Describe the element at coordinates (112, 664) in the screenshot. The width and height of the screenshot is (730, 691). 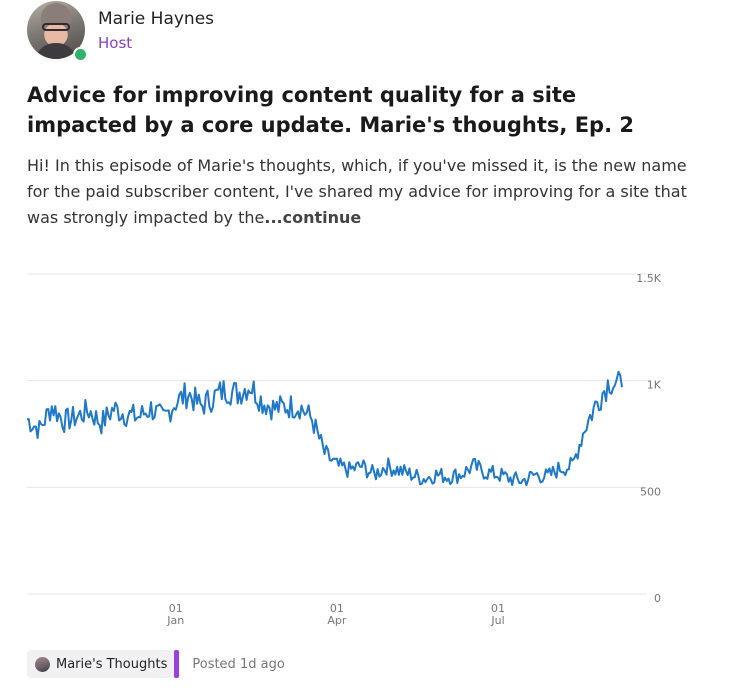
I see `category-tag-label: Marie's Thoughts` at that location.